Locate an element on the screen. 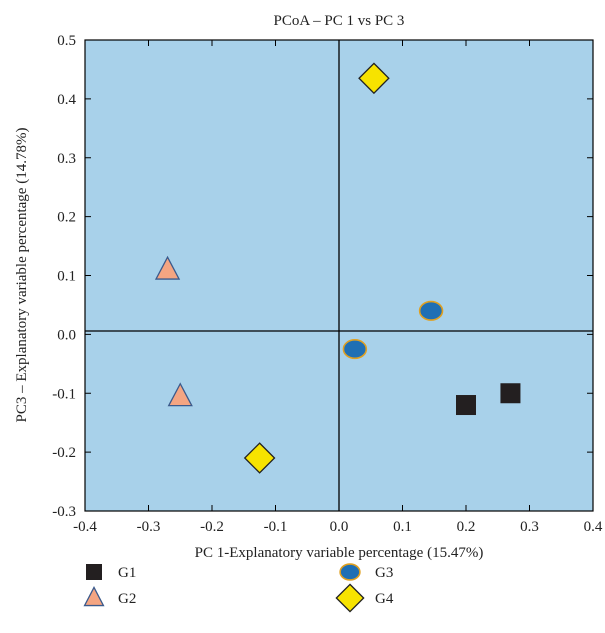  y-tick-label: 0.4 is located at coordinates (66, 100).